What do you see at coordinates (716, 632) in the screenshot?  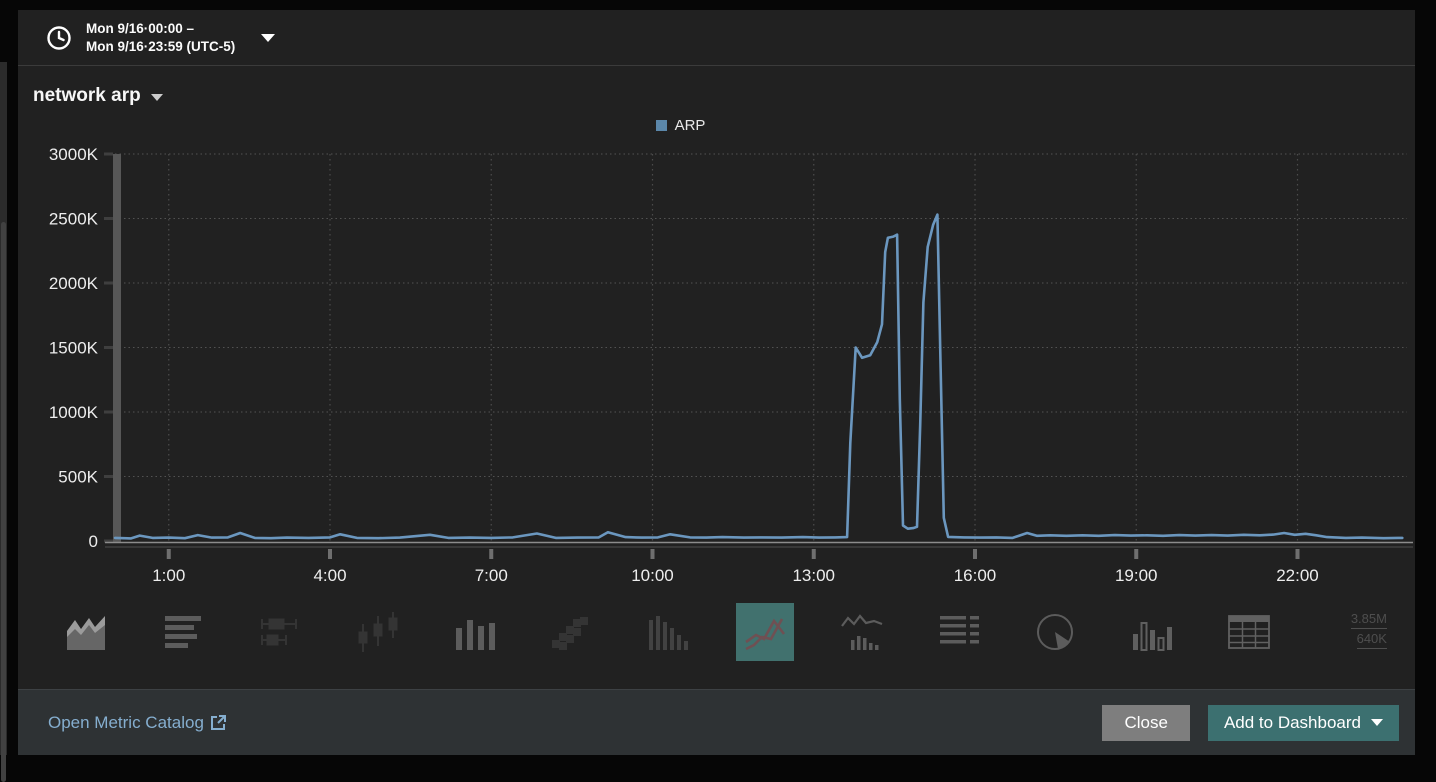 I see `chart-type-picker: 3.85M 640K` at bounding box center [716, 632].